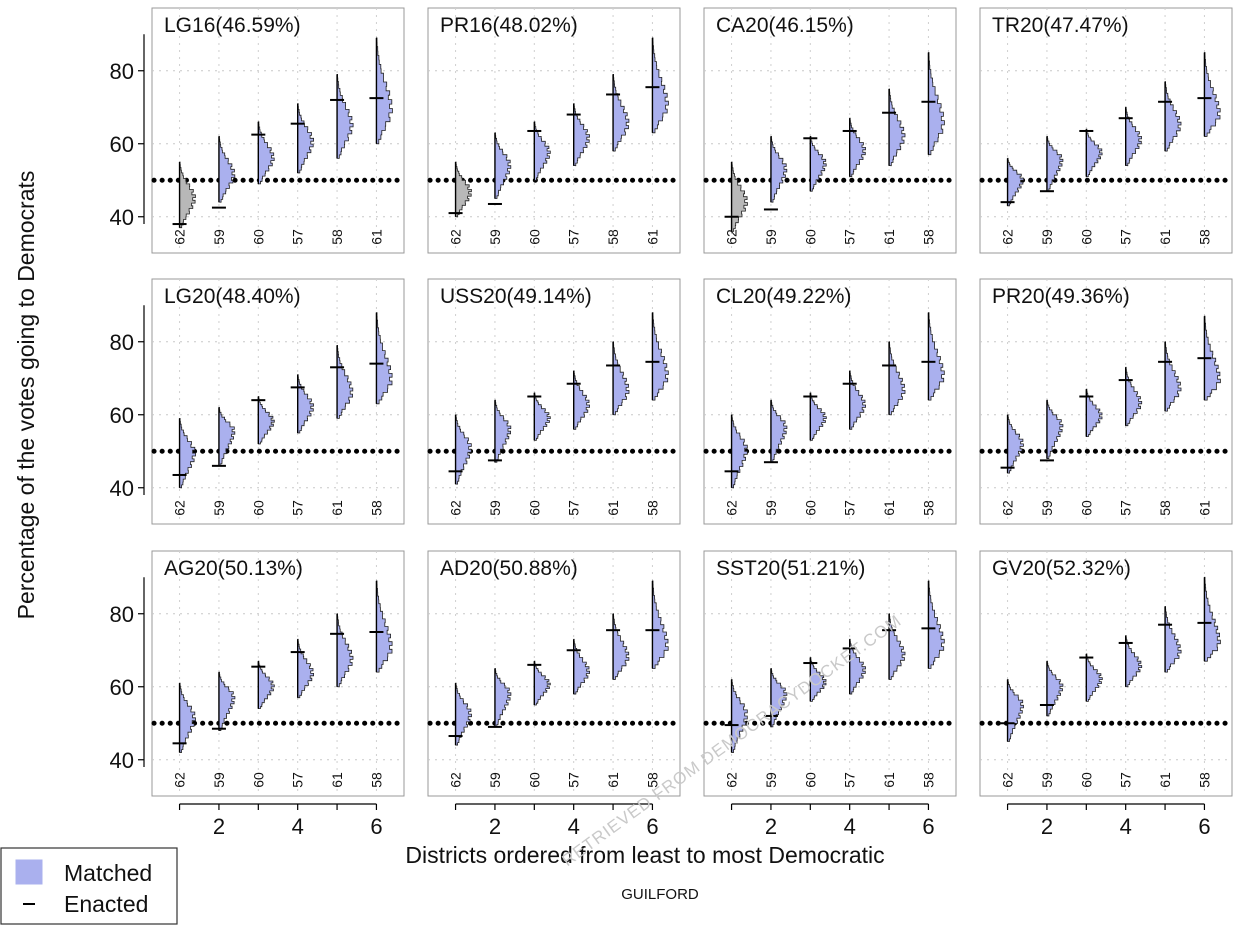 This screenshot has width=1236, height=926. I want to click on panel-8: AG20(50.13%) 62 59 60 57 61 58 40 60 80 2 4 6, so click(257, 694).